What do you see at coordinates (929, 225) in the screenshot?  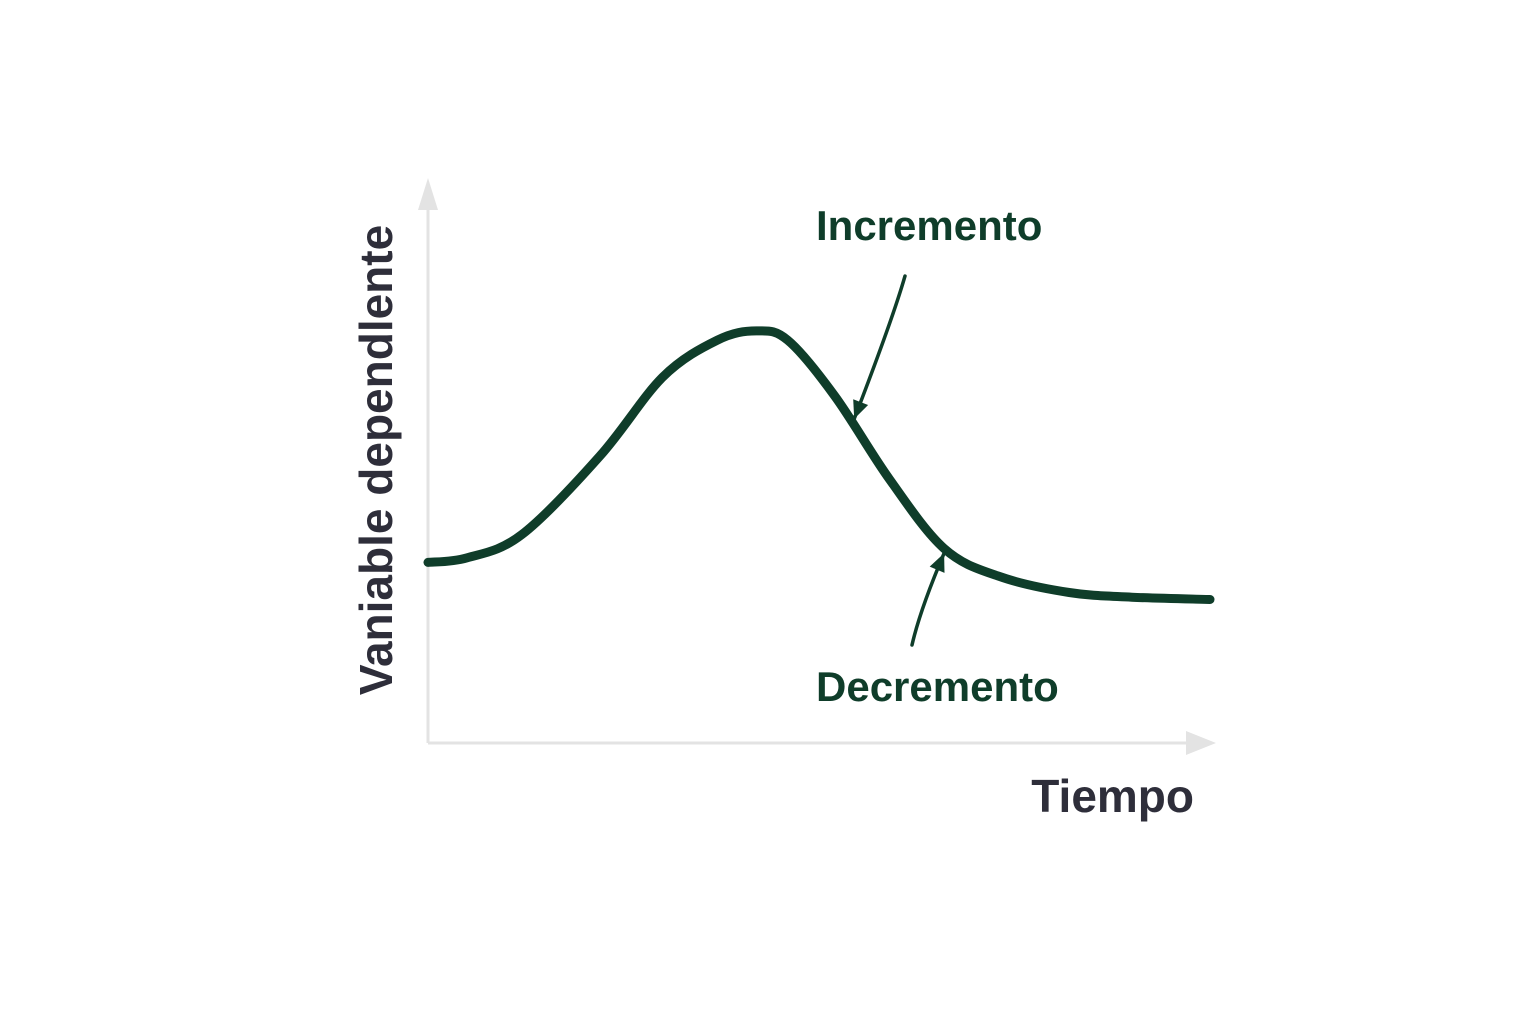 I see `annotation-incremento-label: Incremento` at bounding box center [929, 225].